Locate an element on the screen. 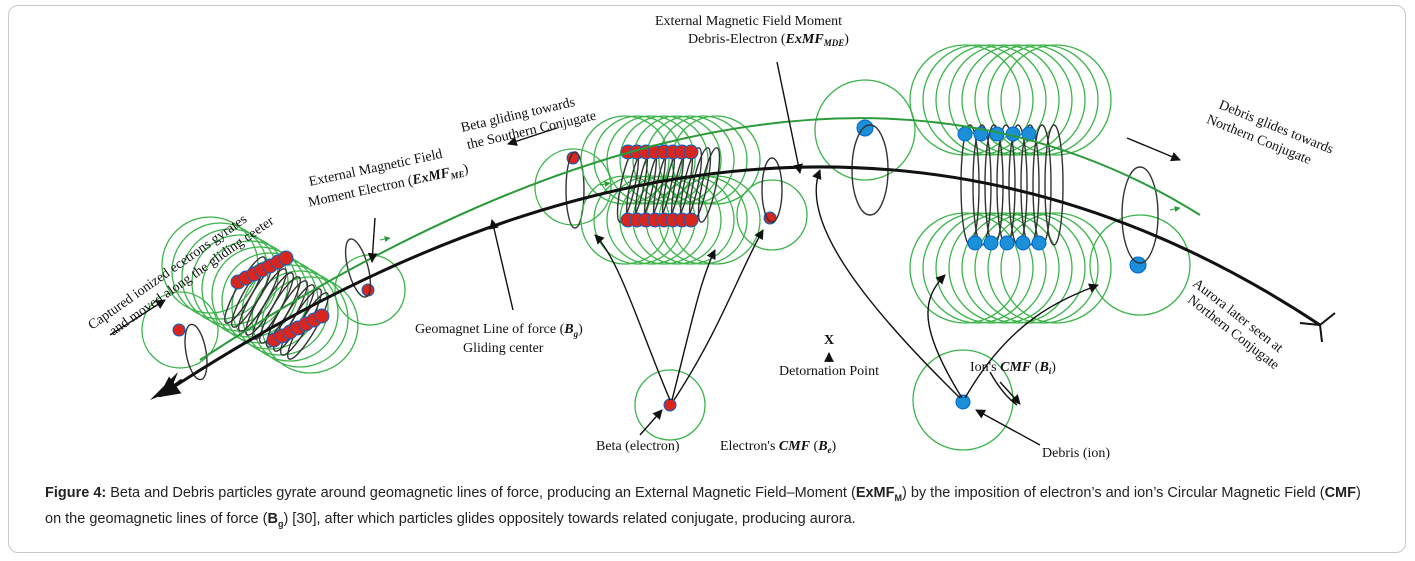 The image size is (1415, 561). text: Debris-Electron ( is located at coordinates (737, 39).